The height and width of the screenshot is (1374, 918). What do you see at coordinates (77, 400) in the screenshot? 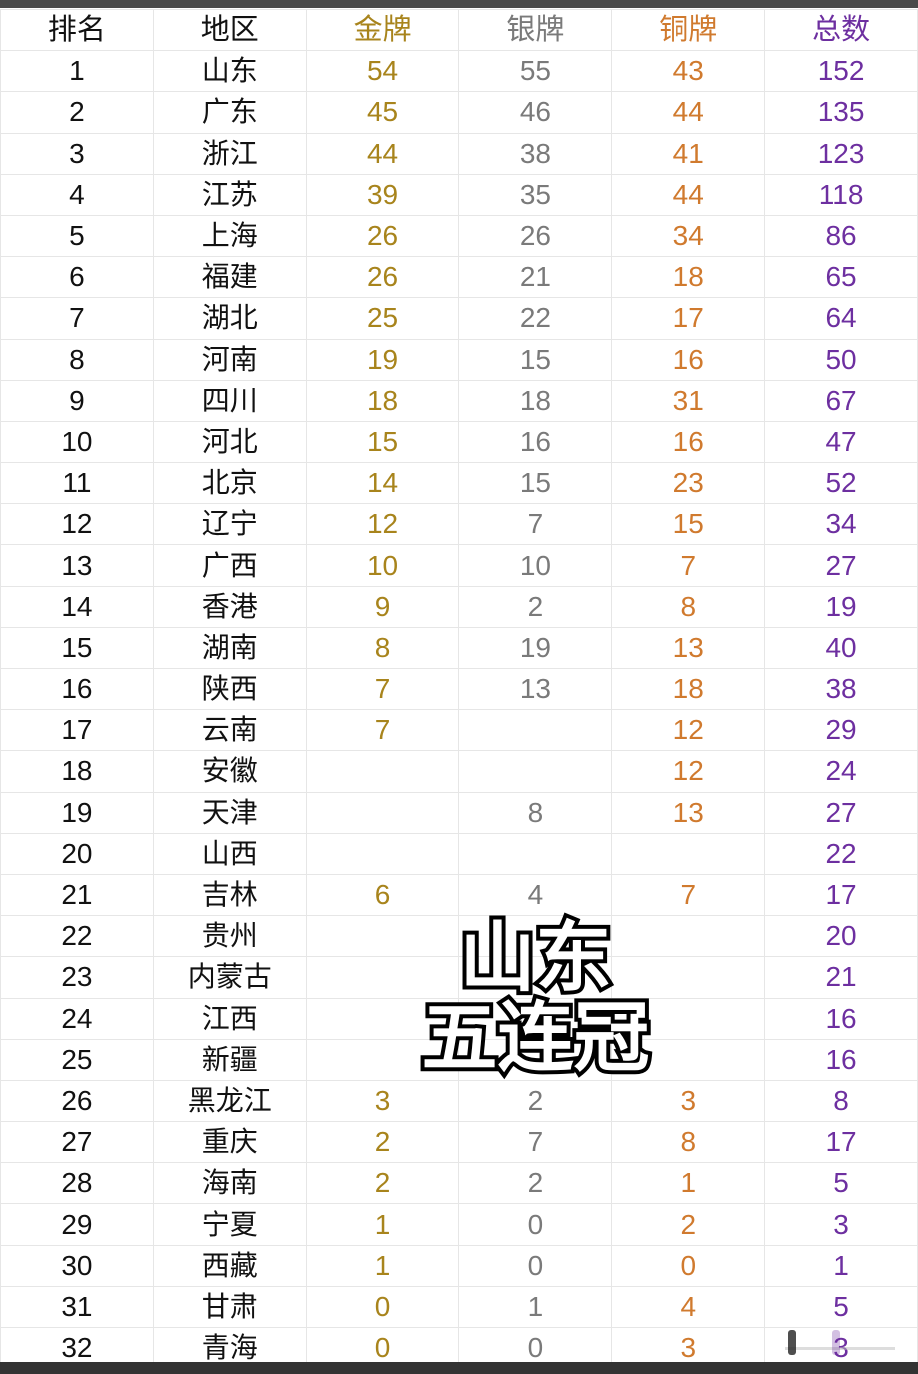
I see `cell-rank: 9` at bounding box center [77, 400].